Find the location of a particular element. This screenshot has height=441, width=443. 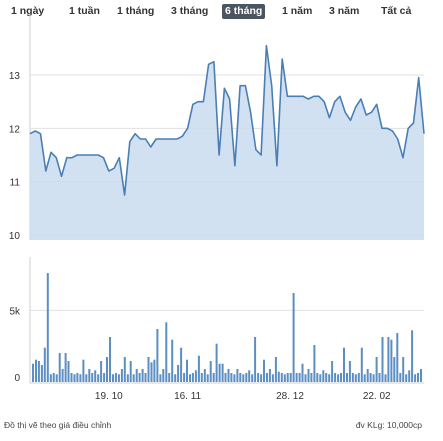

price-tick-label: 13 is located at coordinates (15, 76).